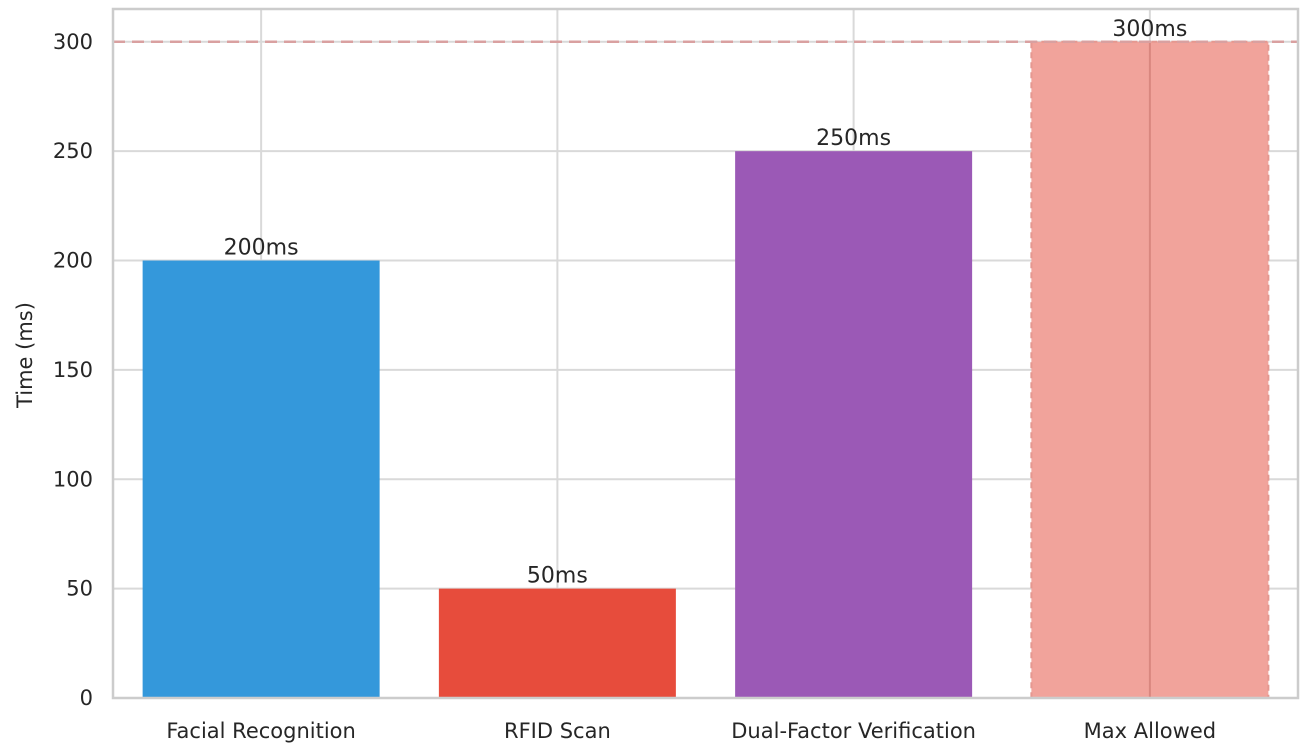  Describe the element at coordinates (73, 370) in the screenshot. I see `y-tick-label: 150` at that location.